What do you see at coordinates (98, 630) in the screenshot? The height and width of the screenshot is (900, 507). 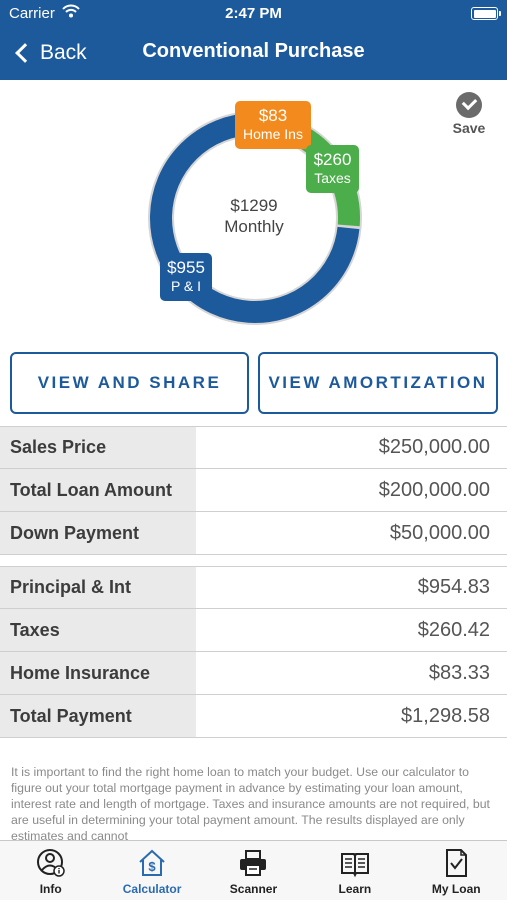 I see `row-label: Taxes` at bounding box center [98, 630].